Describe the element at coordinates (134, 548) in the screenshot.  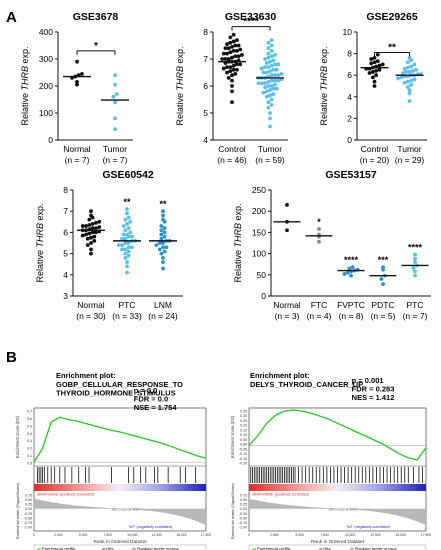
I see `legend-swatch-ranking` at that location.